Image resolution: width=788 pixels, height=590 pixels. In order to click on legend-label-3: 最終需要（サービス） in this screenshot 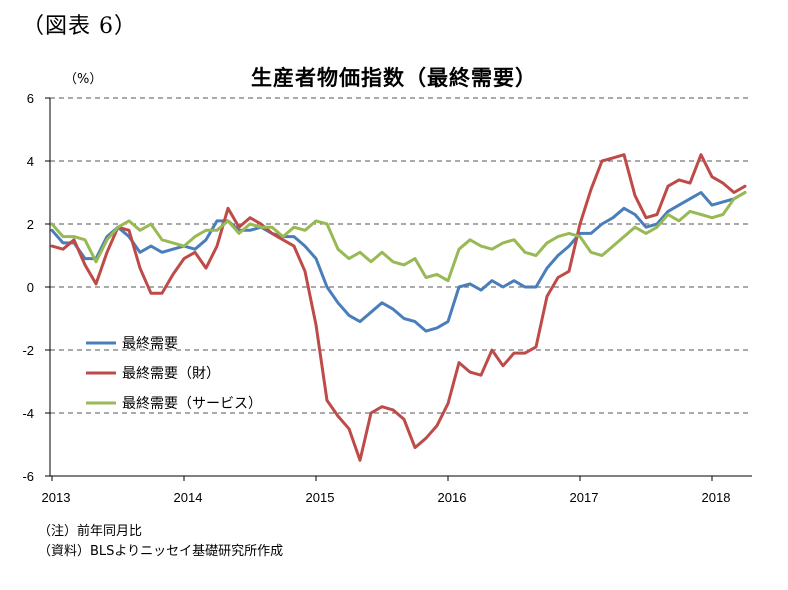, I will do `click(192, 404)`.